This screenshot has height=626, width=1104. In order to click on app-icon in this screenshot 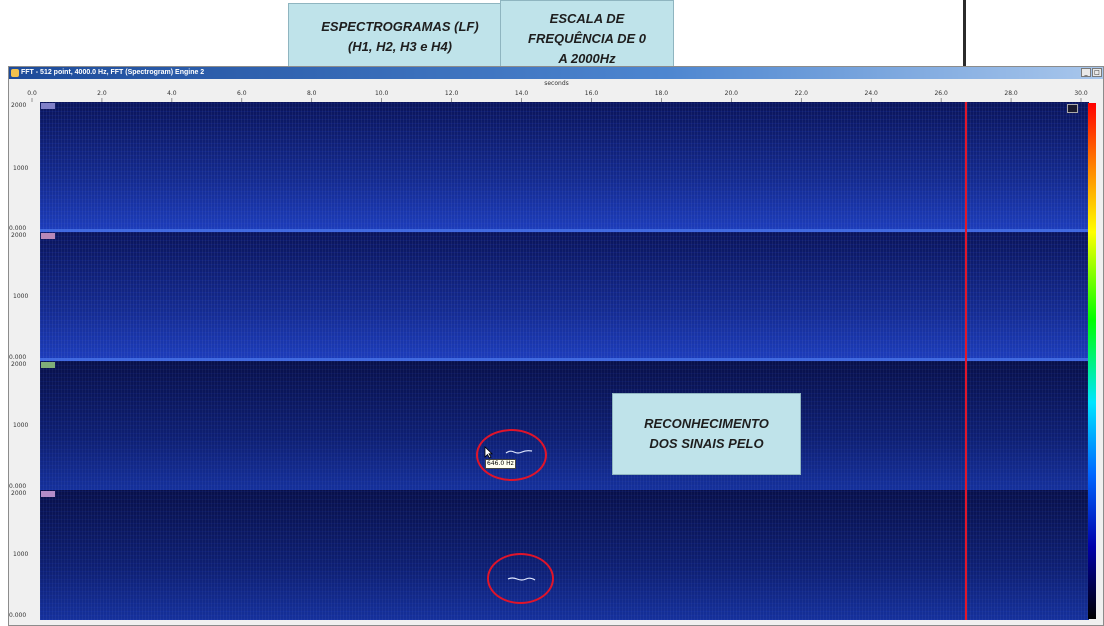, I will do `click(15, 73)`.